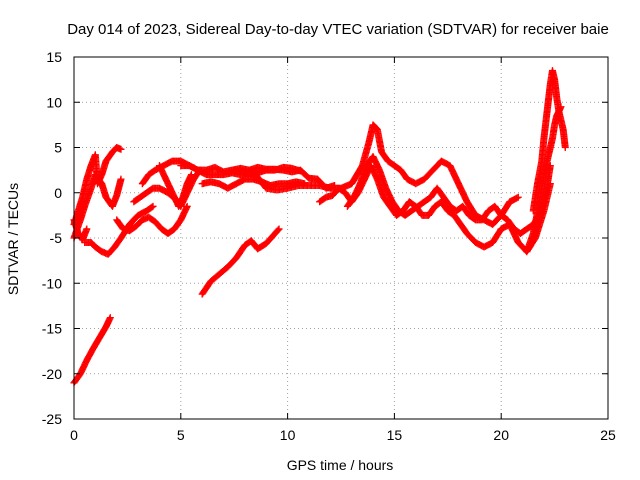 This screenshot has width=640, height=480. What do you see at coordinates (240, 261) in the screenshot?
I see `series-arc2` at bounding box center [240, 261].